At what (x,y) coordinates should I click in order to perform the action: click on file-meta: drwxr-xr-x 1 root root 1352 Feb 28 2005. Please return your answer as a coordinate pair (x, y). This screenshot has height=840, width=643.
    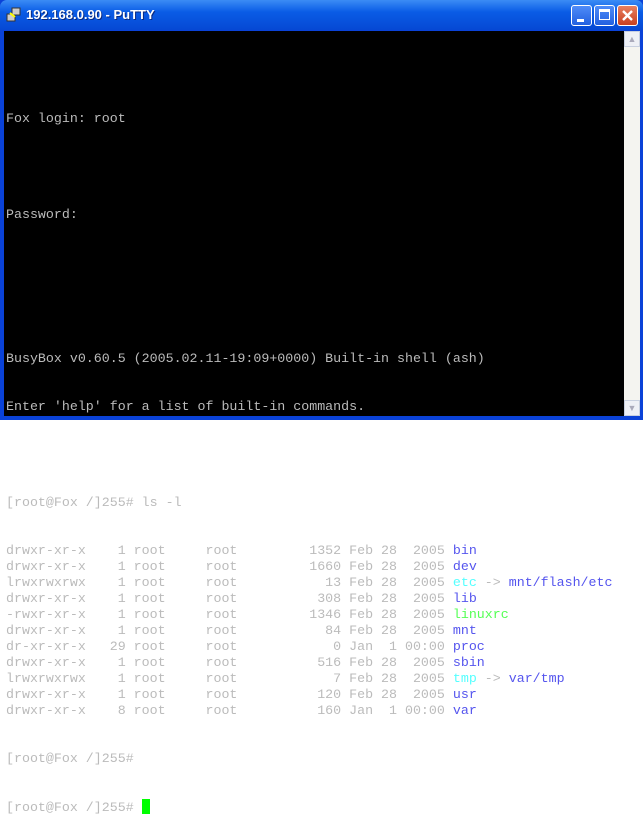
    Looking at the image, I should click on (229, 550).